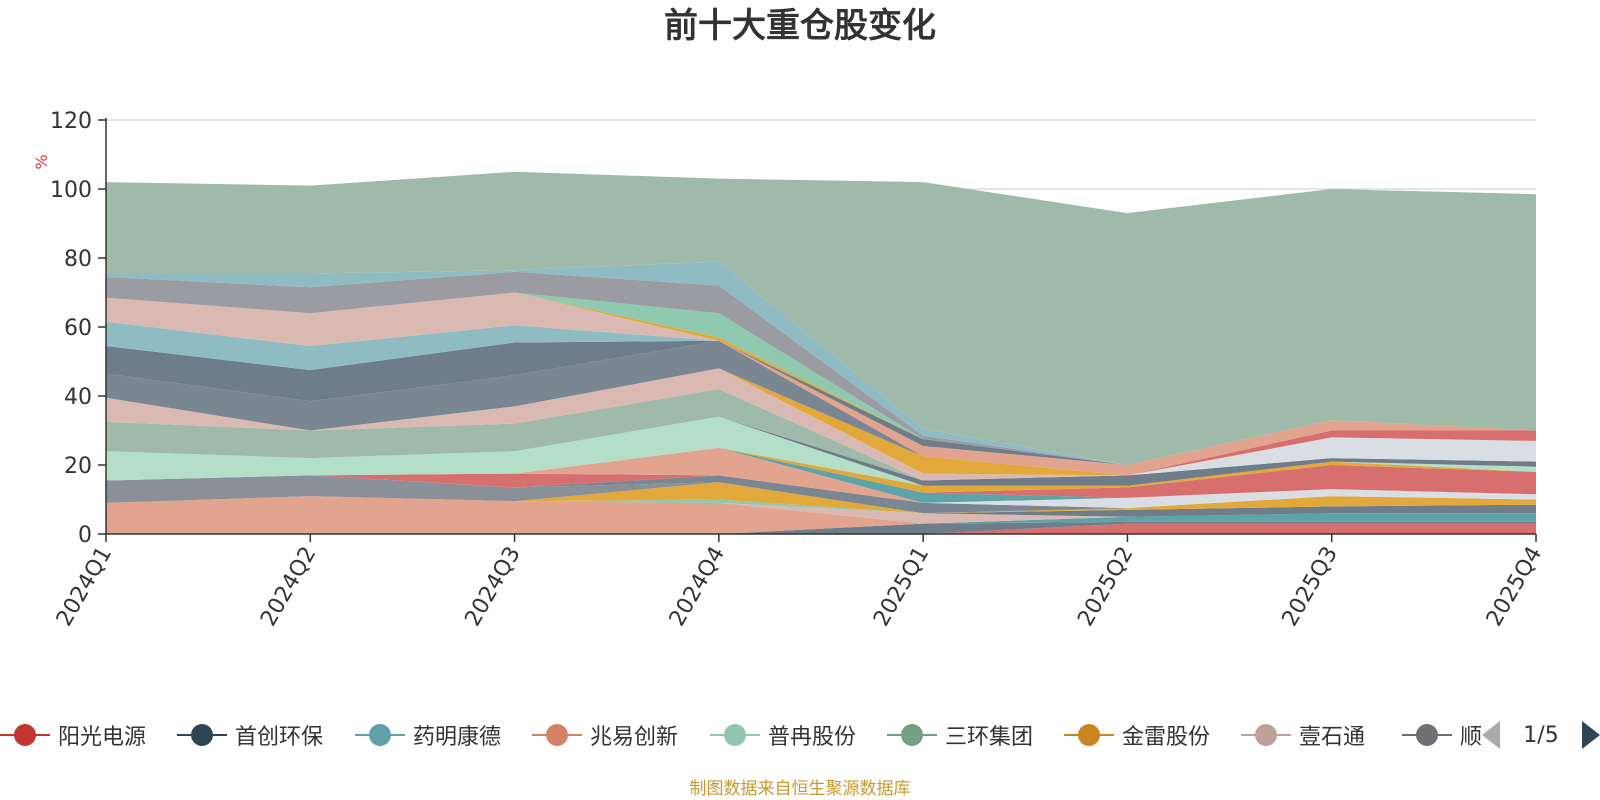 This screenshot has height=800, width=1600. Describe the element at coordinates (1105, 587) in the screenshot. I see `x-tick-label: 2025Q2` at that location.